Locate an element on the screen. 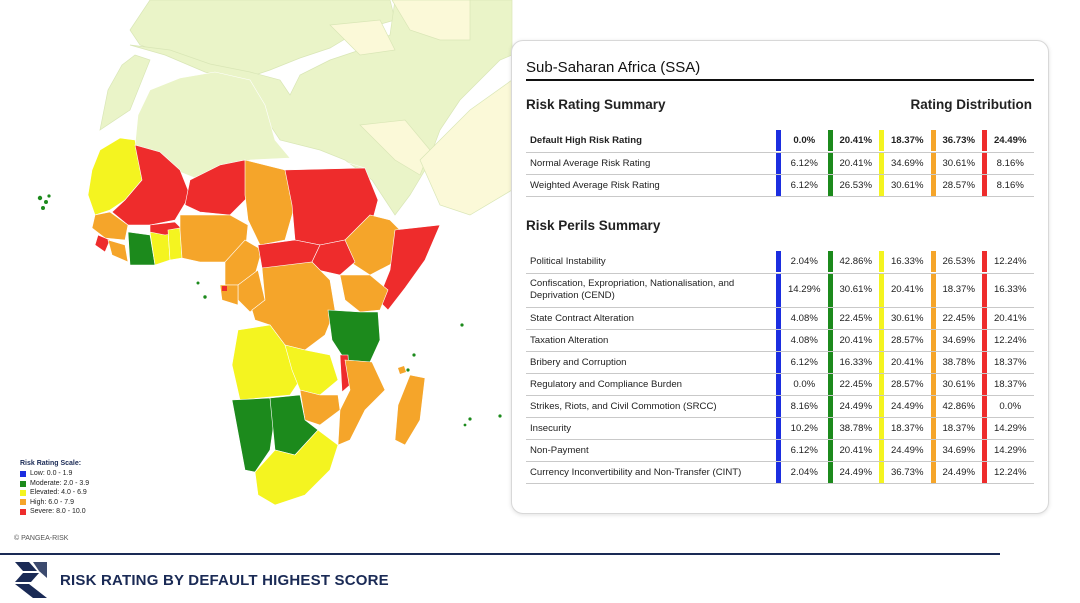 The image size is (1080, 603). country-sierra-leone is located at coordinates (102, 243).